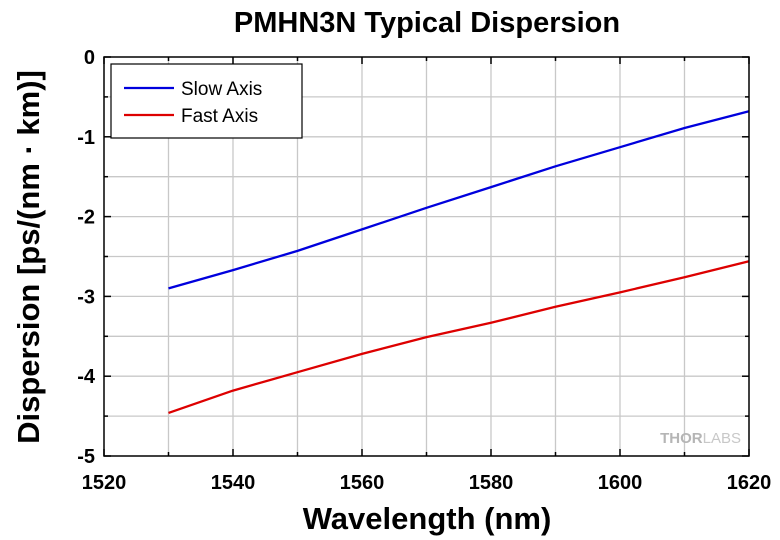 The image size is (780, 540). Describe the element at coordinates (219, 116) in the screenshot. I see `legend-label-fast-axis: Fast Axis` at that location.